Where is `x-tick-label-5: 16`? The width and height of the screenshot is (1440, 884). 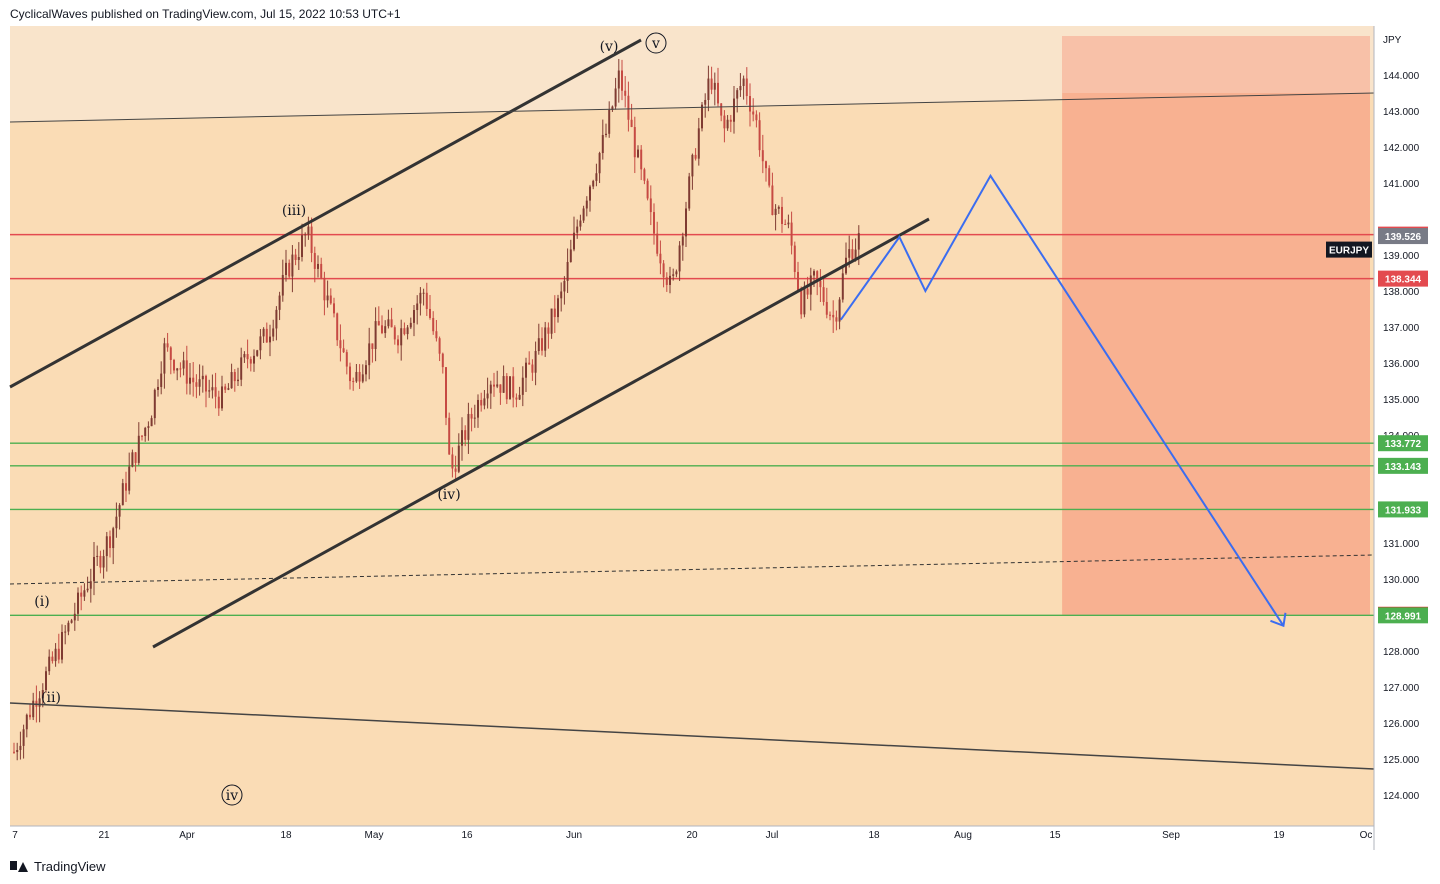
x-tick-label-5: 16 is located at coordinates (467, 835).